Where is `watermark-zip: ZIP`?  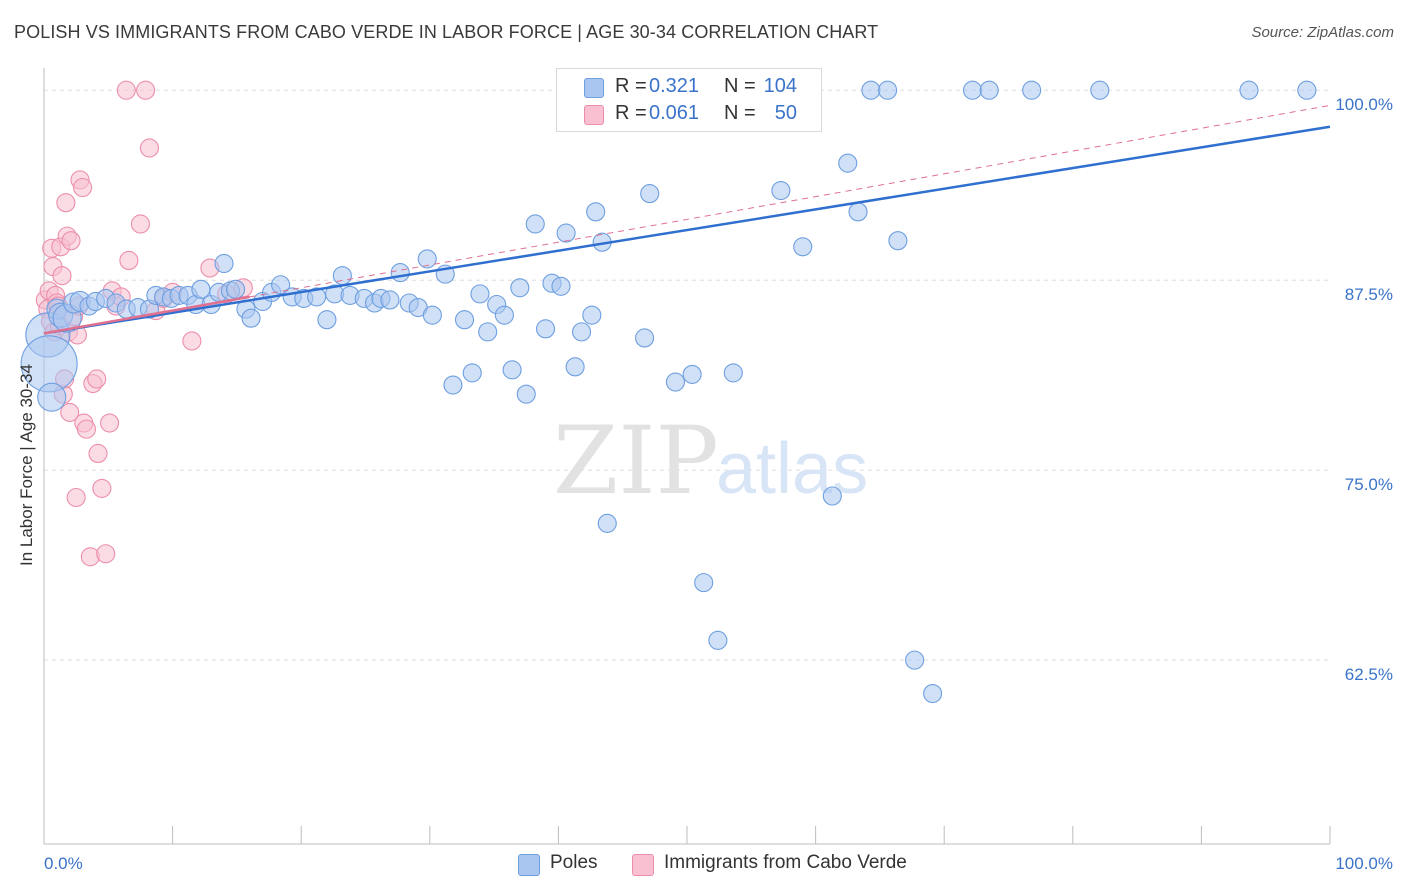 watermark-zip: ZIP is located at coordinates (636, 461).